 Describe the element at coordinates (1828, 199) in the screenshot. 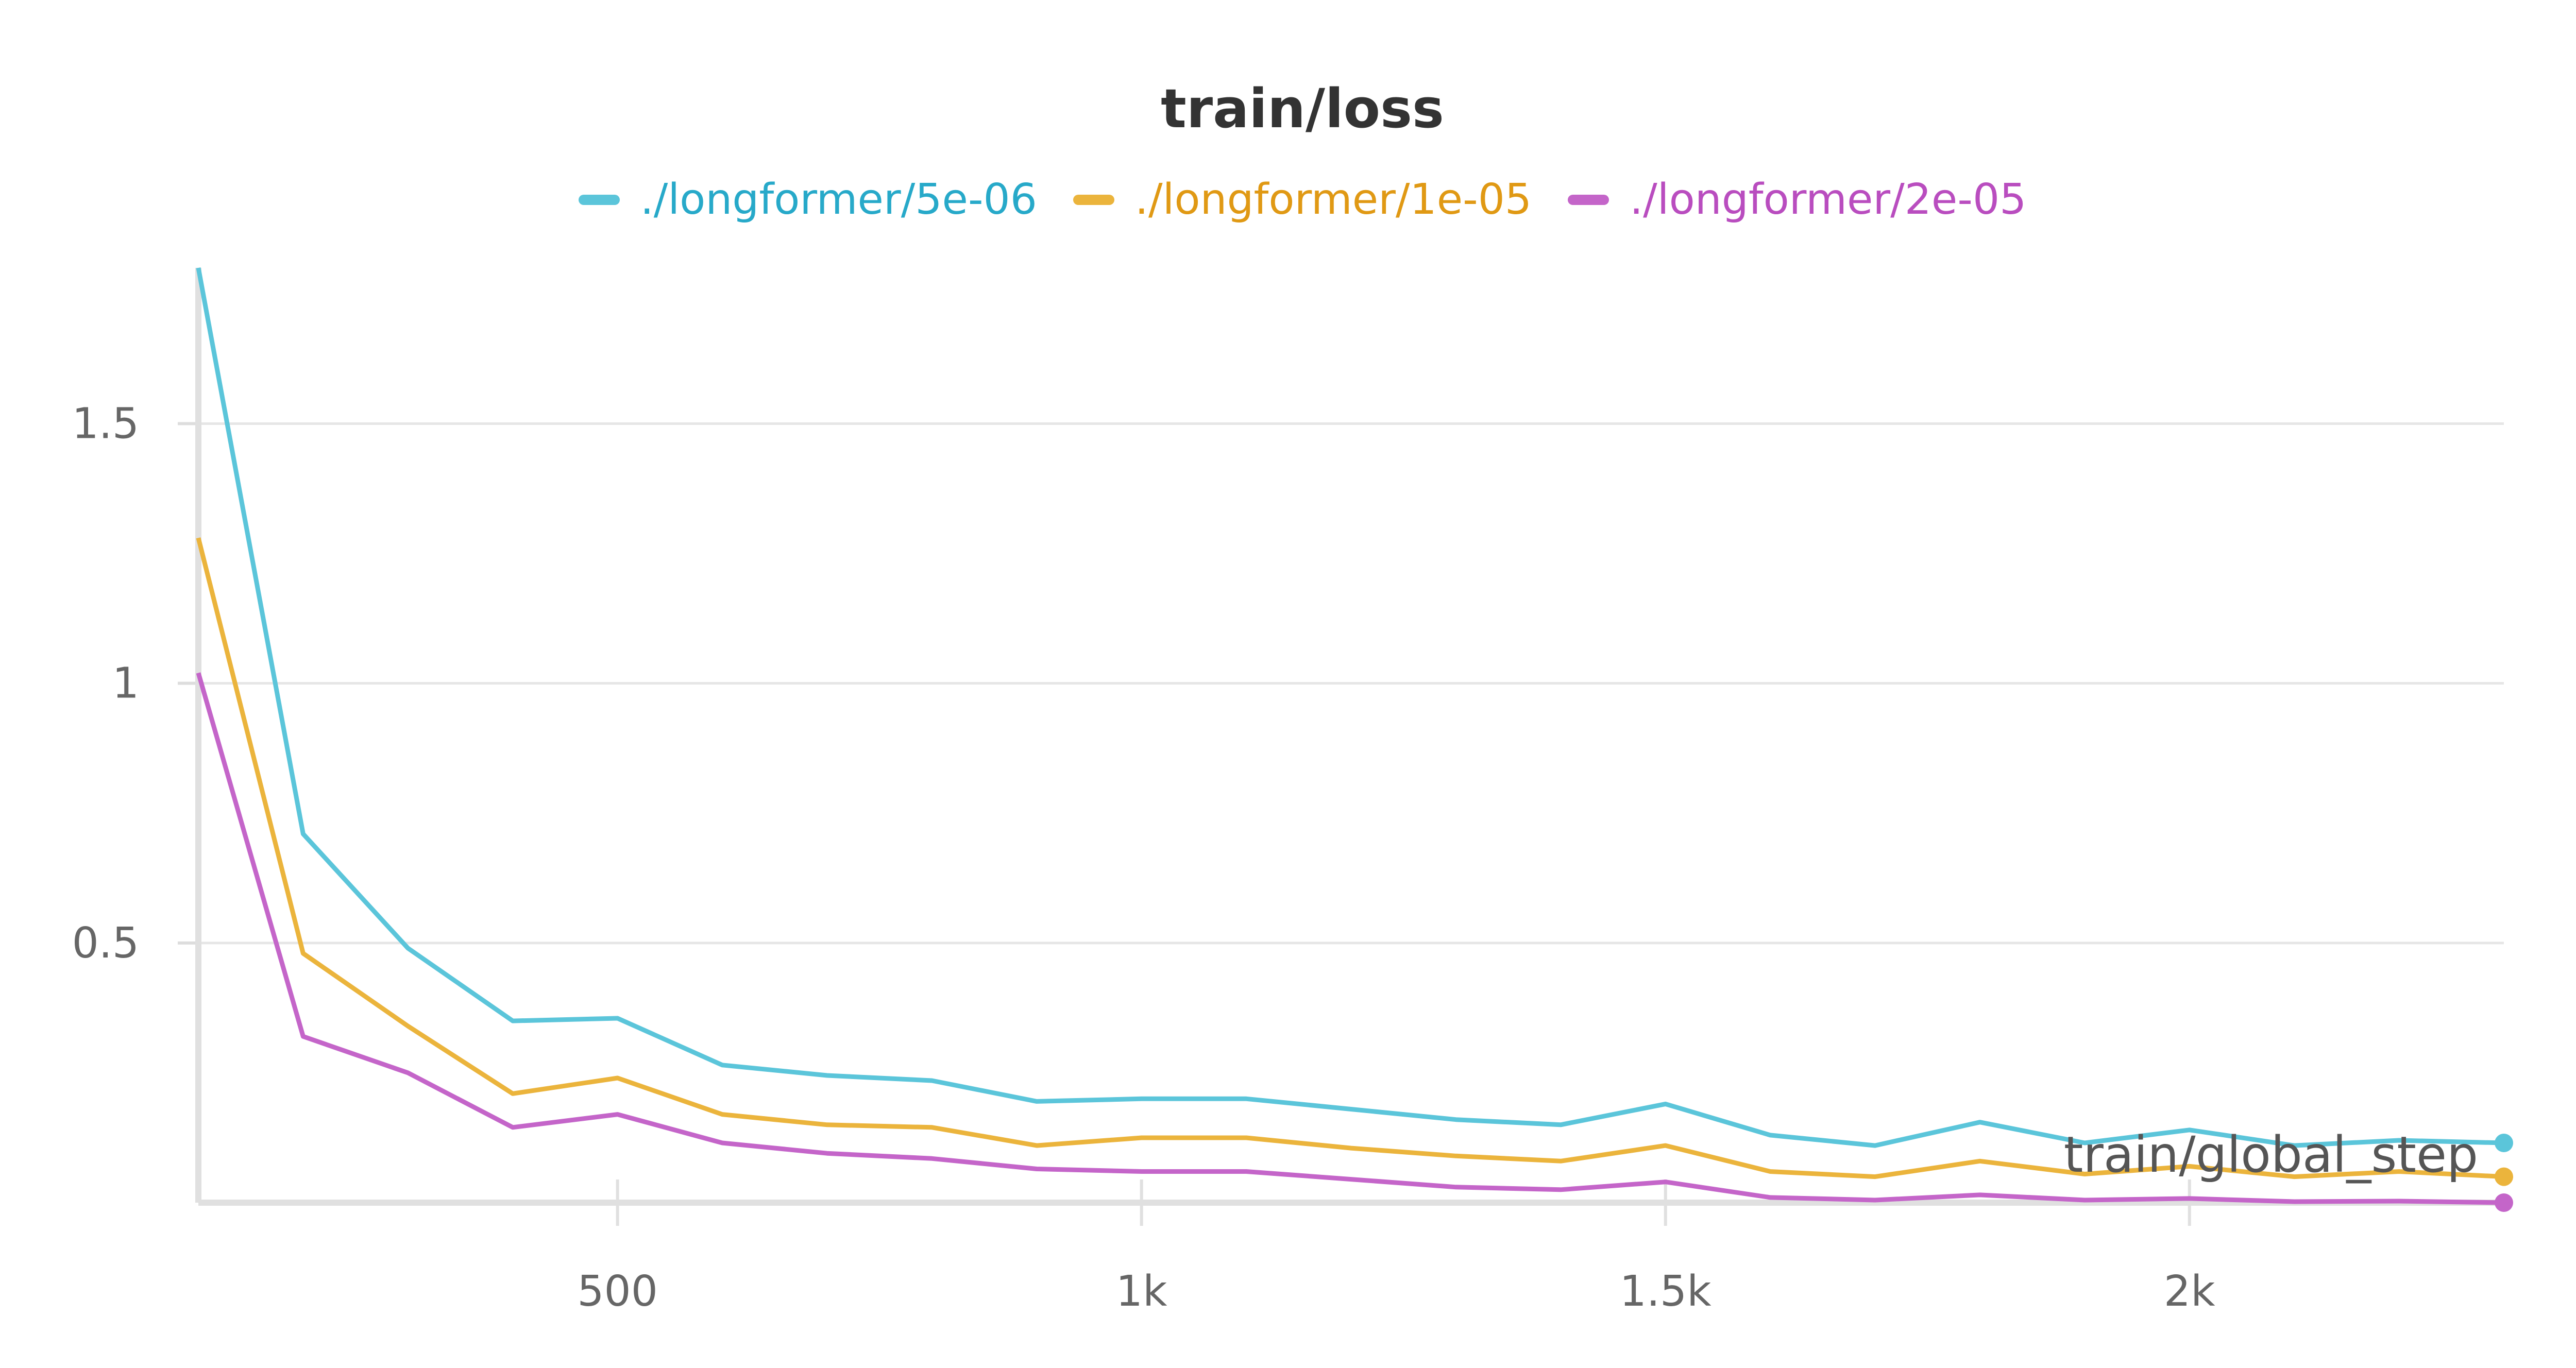

I see `legend-label-2e-05: ./longformer/2e-05` at that location.